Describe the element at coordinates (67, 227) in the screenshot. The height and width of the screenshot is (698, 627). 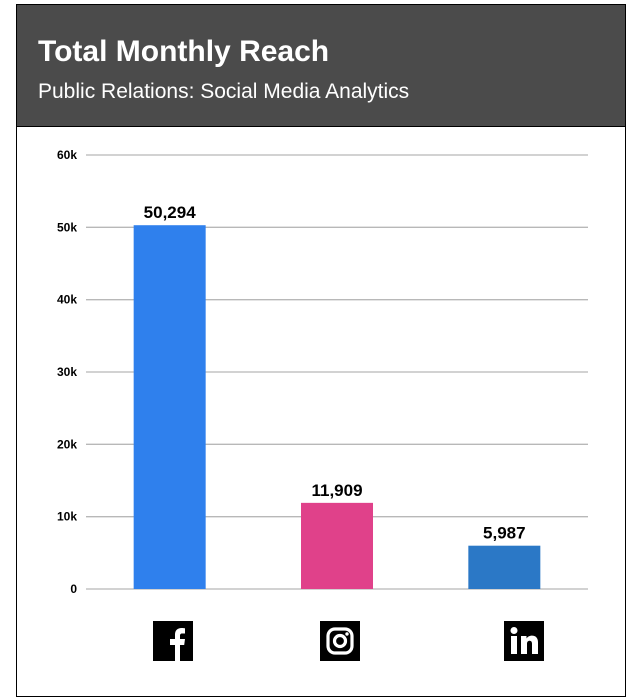
I see `y-tick-label: 50k` at that location.